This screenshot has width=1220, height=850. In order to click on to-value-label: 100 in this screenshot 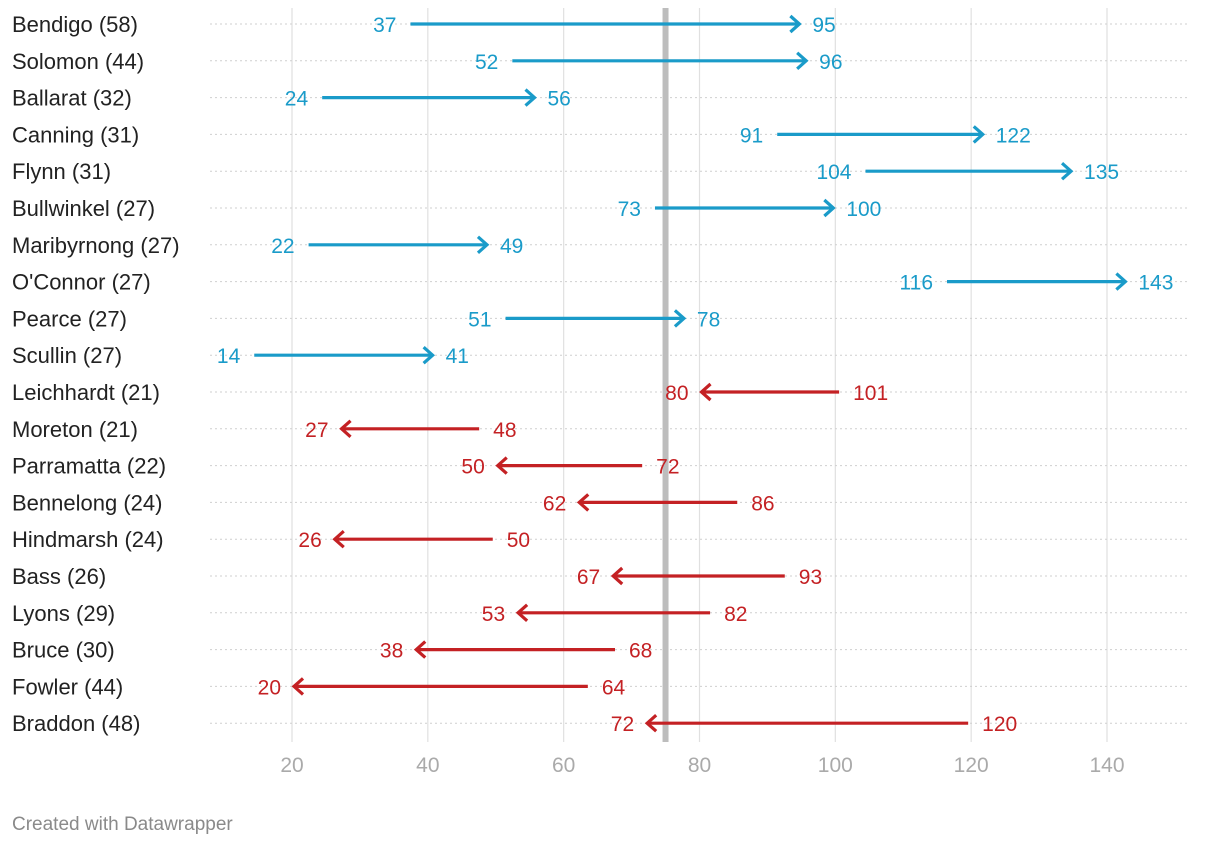, I will do `click(863, 209)`.